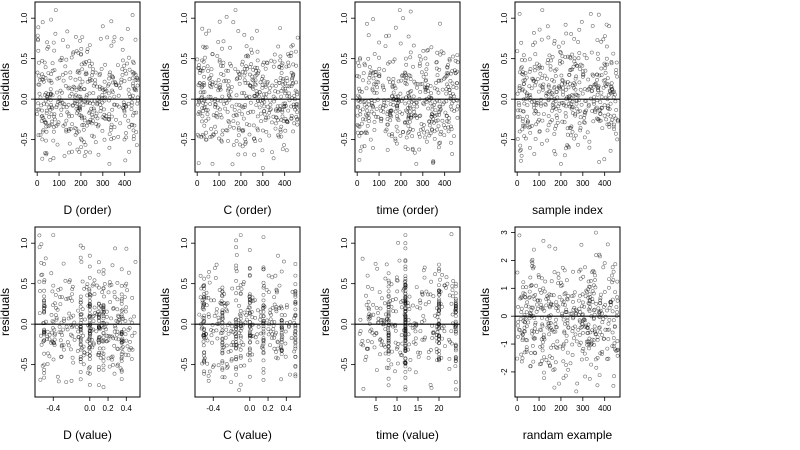 This screenshot has width=800, height=450. What do you see at coordinates (504, 372) in the screenshot?
I see `y-tick-label: -2` at bounding box center [504, 372].